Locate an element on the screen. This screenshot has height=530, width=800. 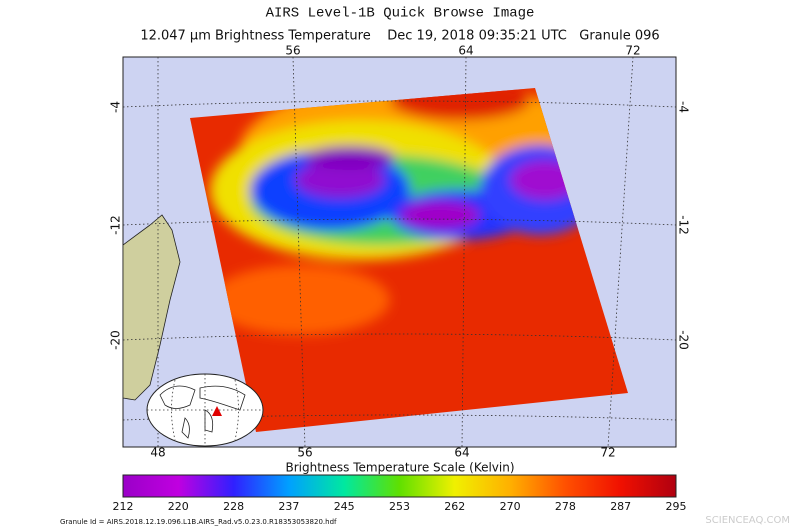
title: AIRS Level-1B Quick Browse Image is located at coordinates (400, 14).